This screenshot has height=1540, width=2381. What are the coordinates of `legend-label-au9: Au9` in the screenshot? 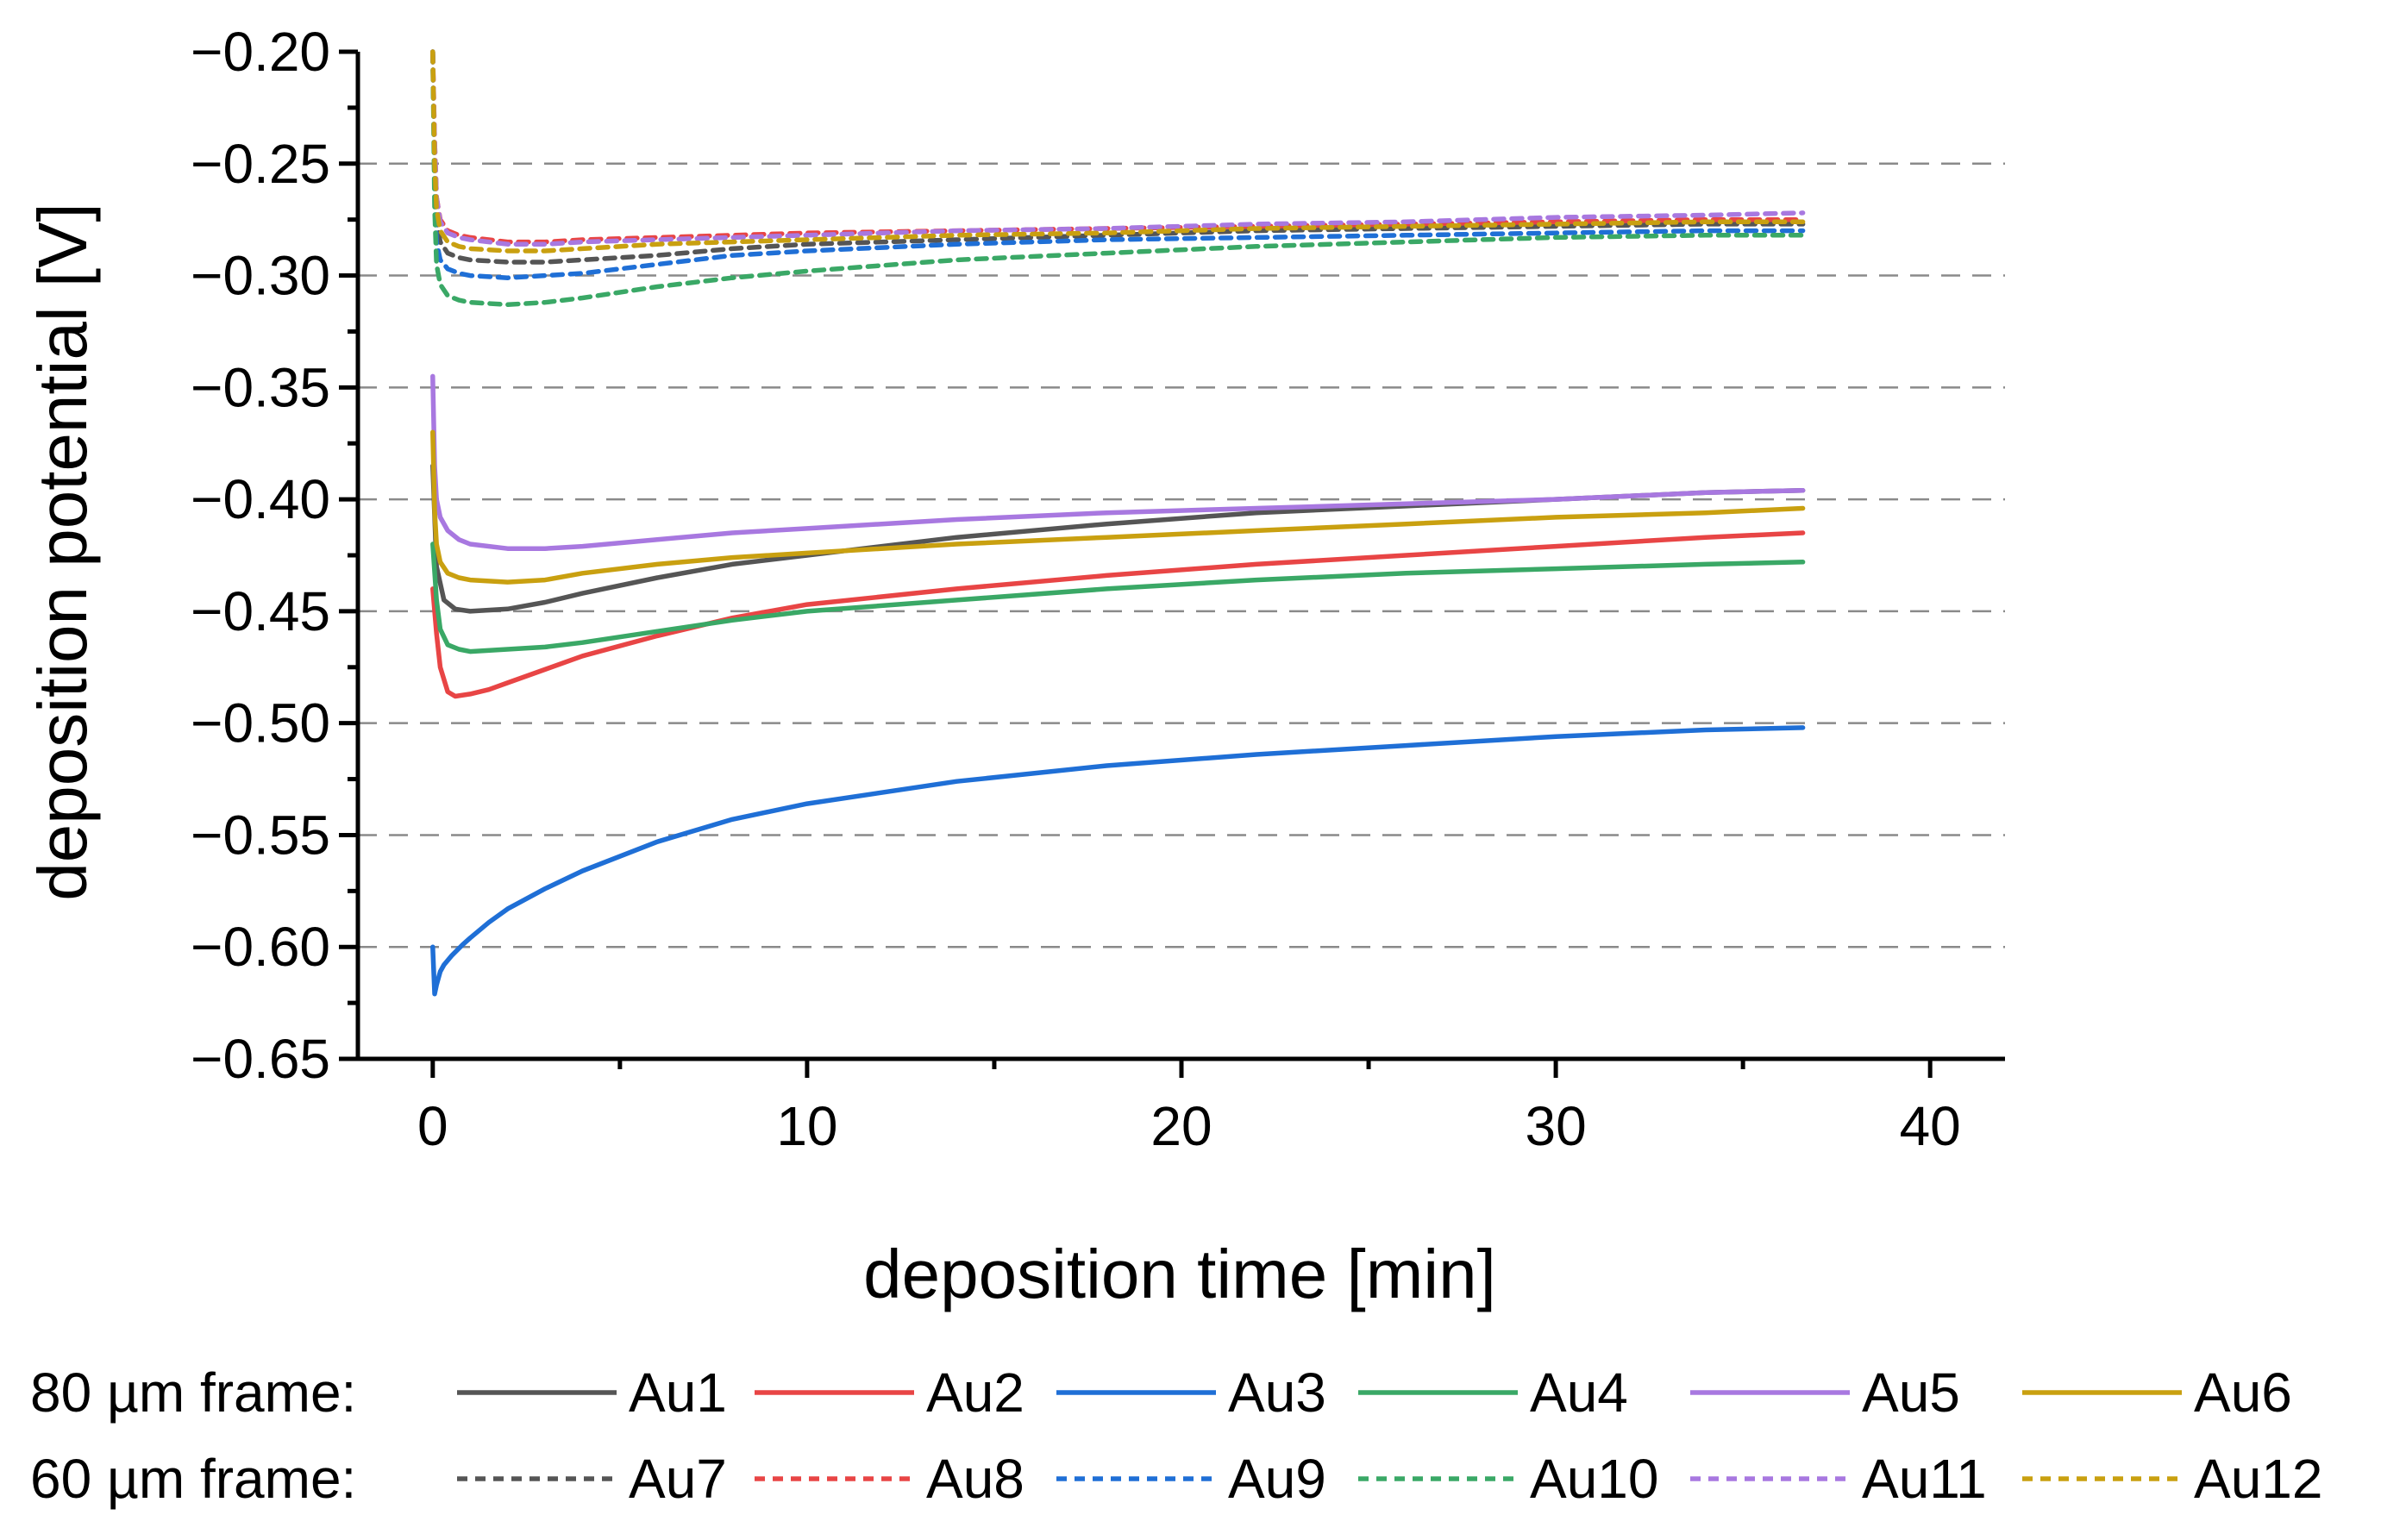 It's located at (1277, 1479).